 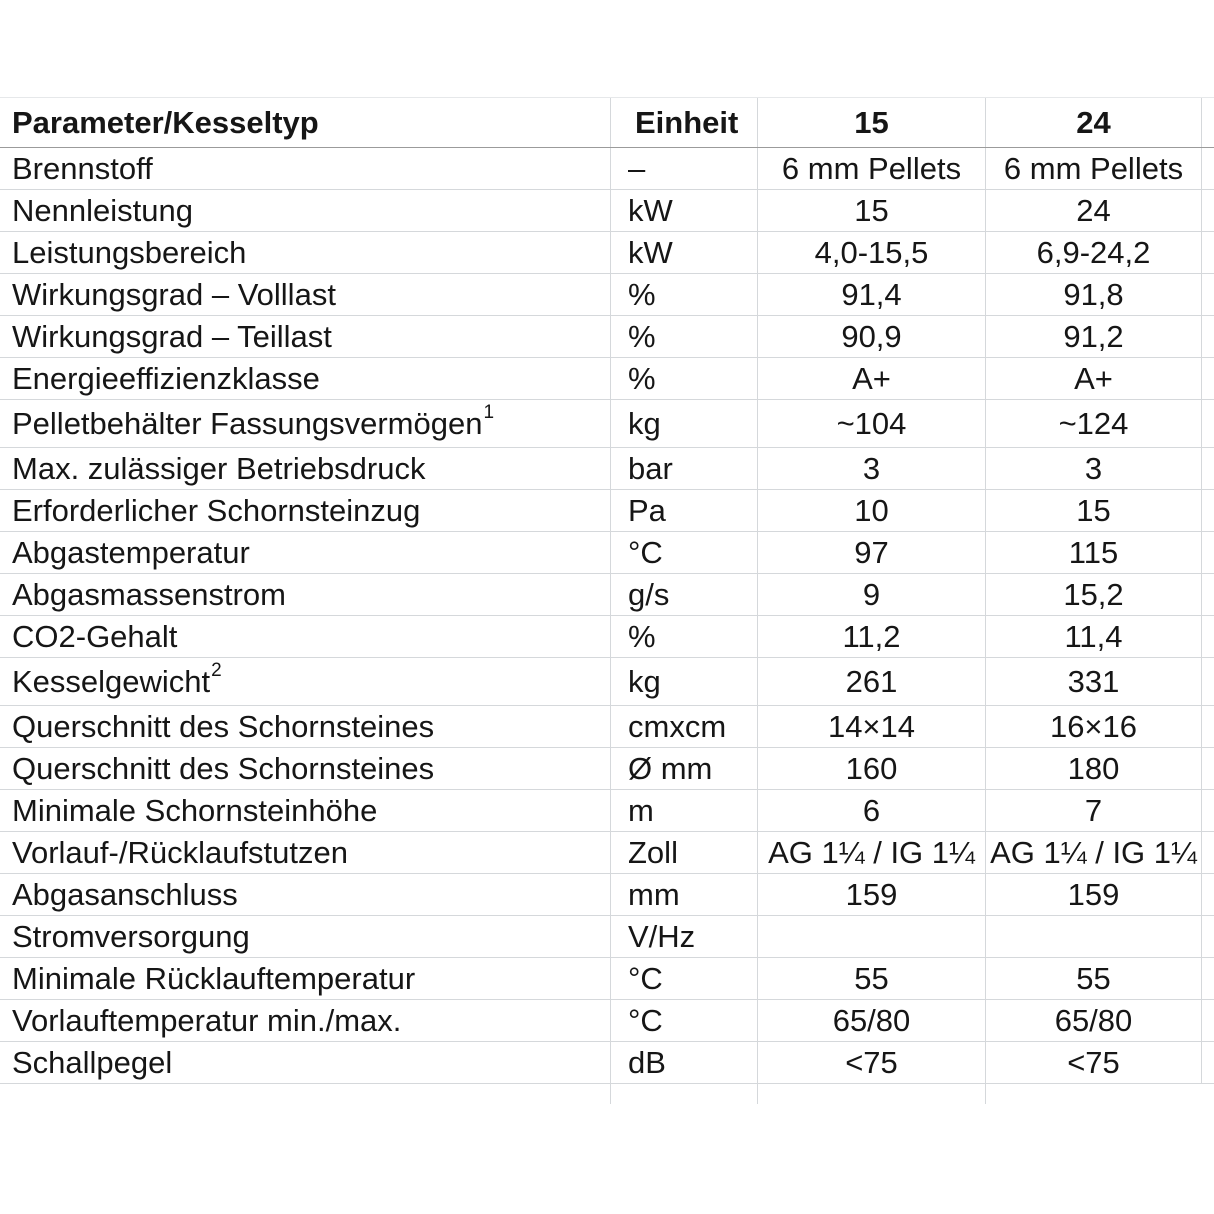 What do you see at coordinates (684, 894) in the screenshot?
I see `unit-cell: mm` at bounding box center [684, 894].